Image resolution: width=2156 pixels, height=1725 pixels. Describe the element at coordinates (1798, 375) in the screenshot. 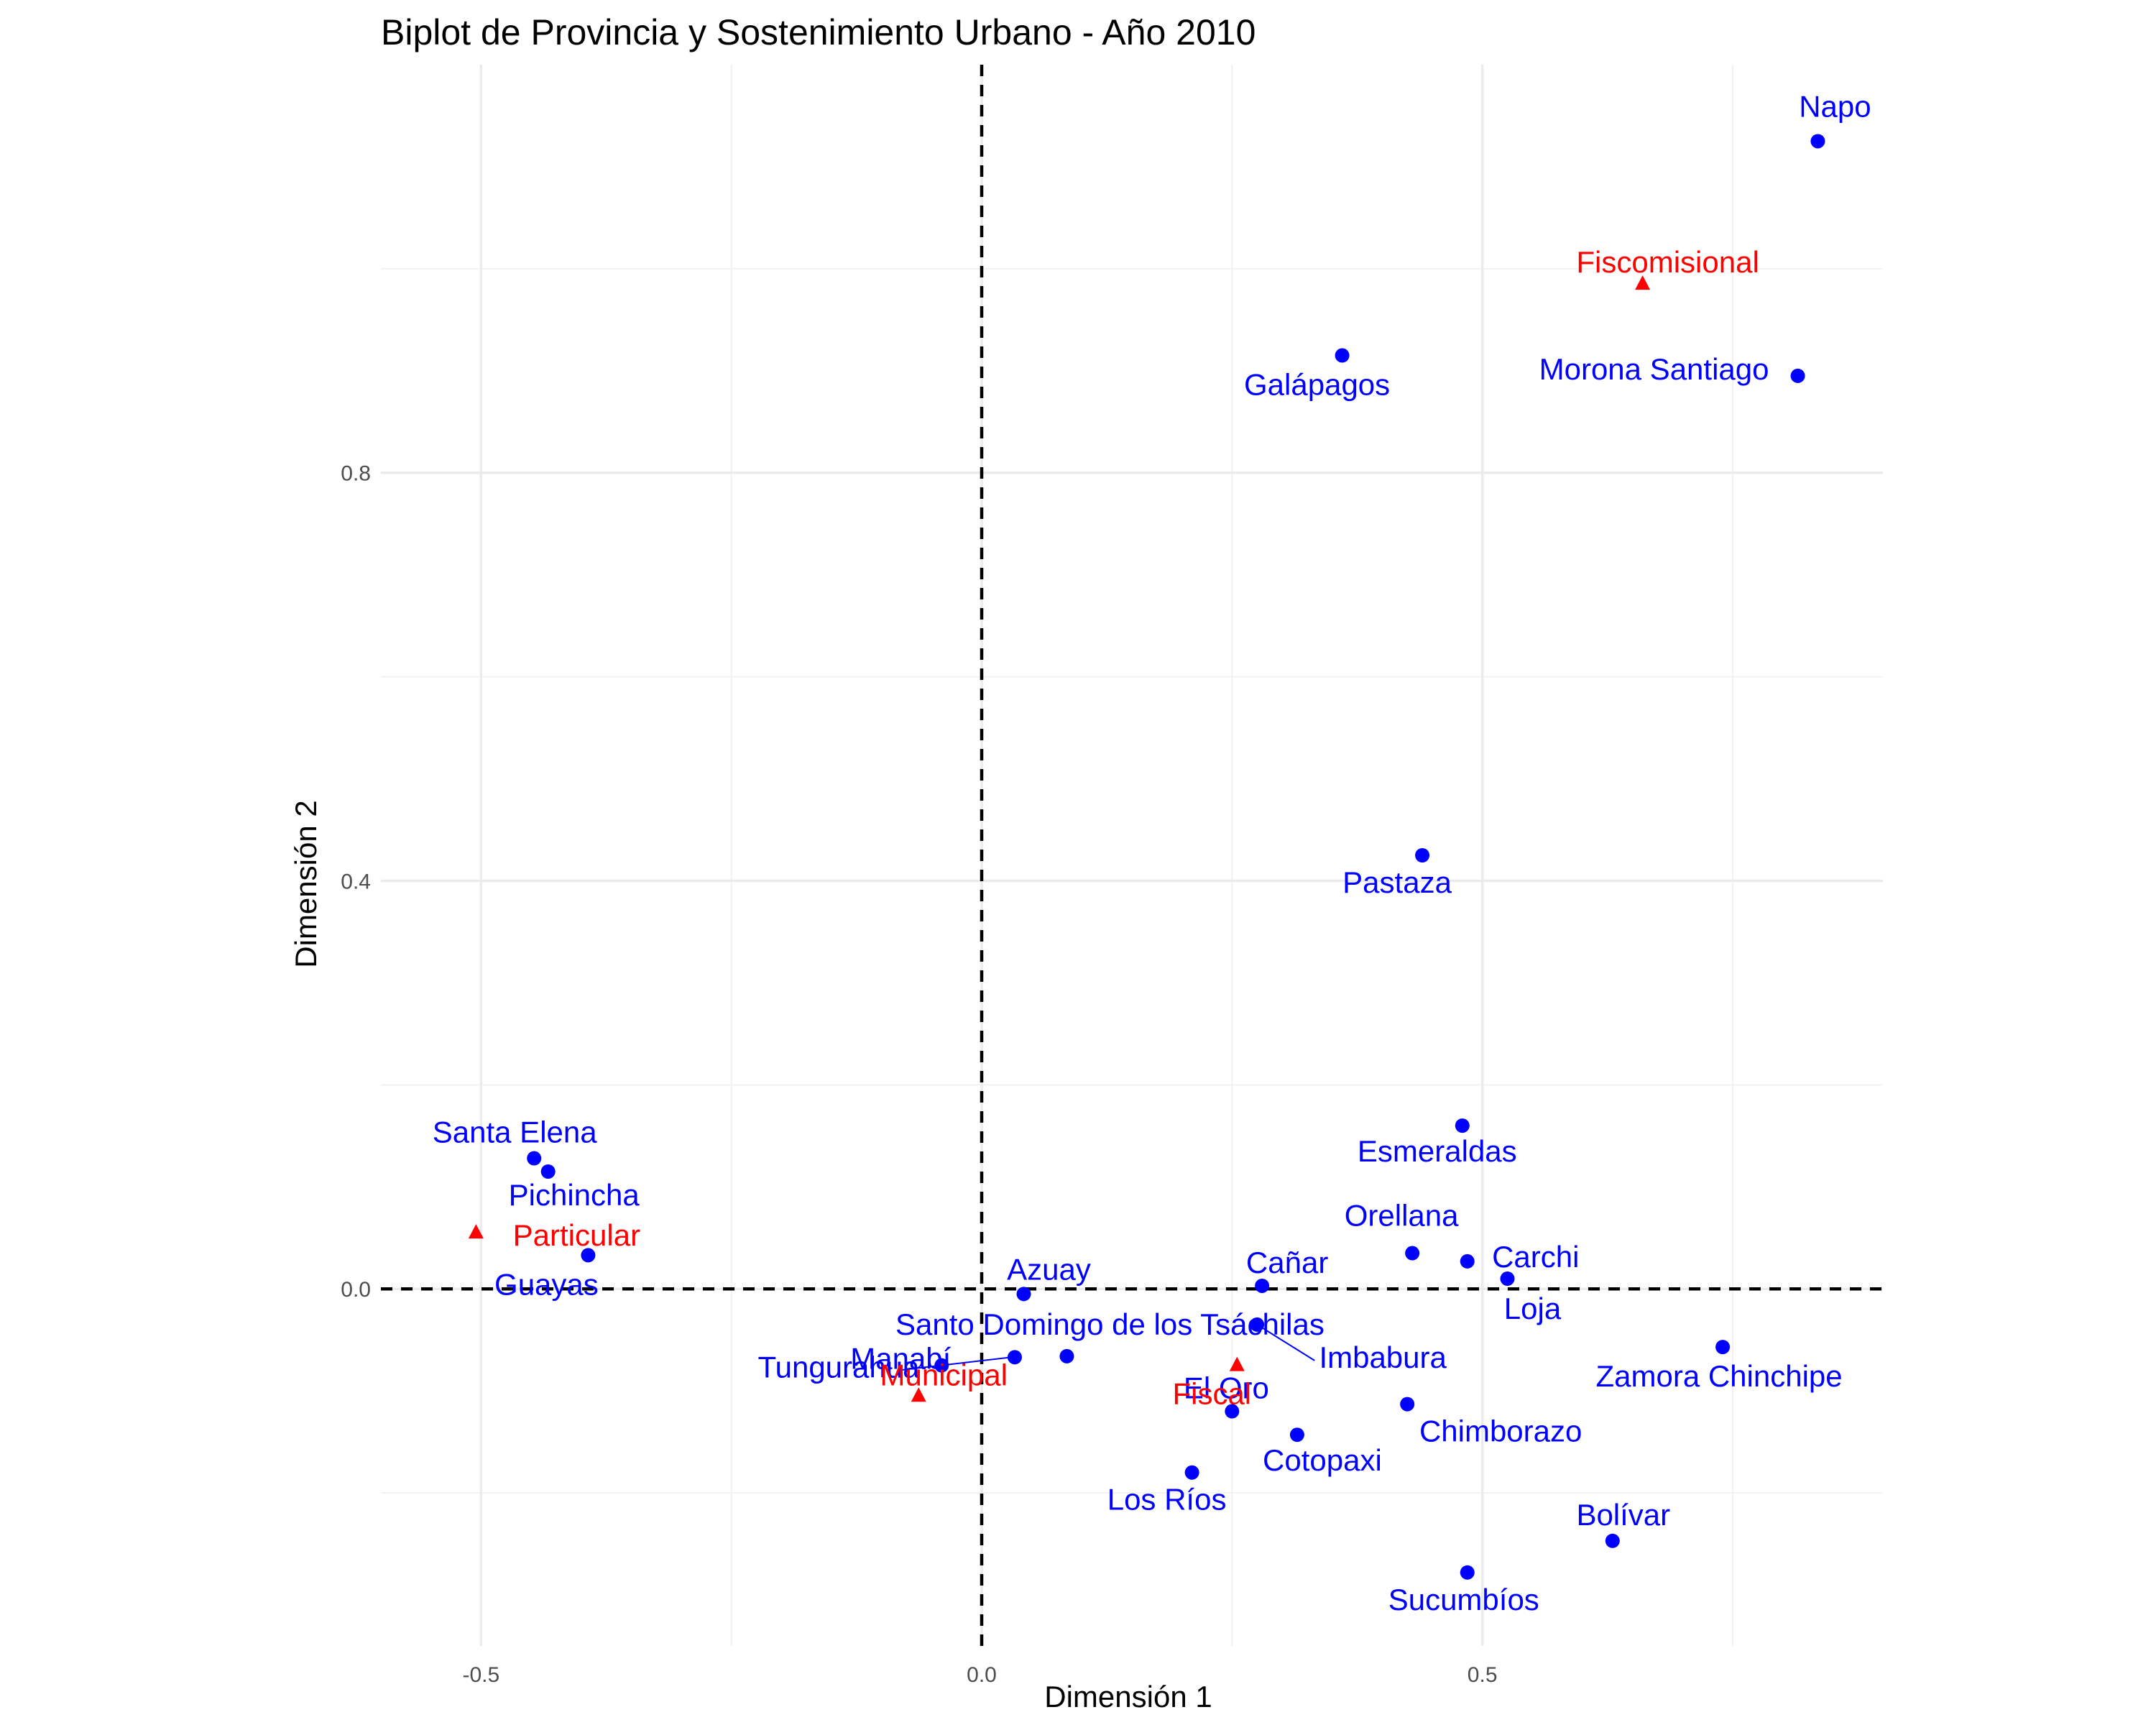

I see `point-morona-santiago` at that location.